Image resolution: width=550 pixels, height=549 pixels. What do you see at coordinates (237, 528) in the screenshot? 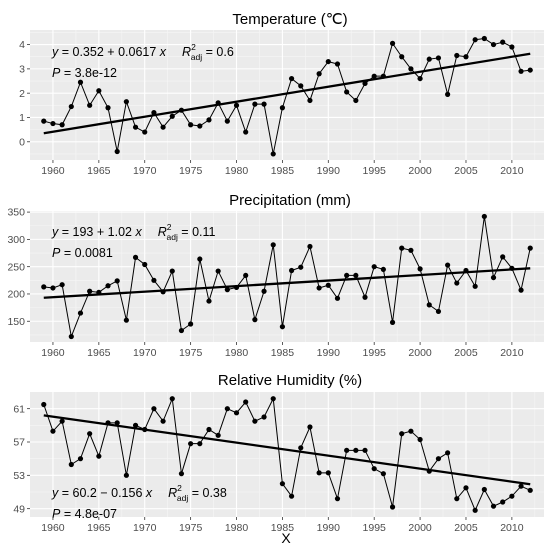
I see `humidity-x-tick-label: 1980` at bounding box center [237, 528].